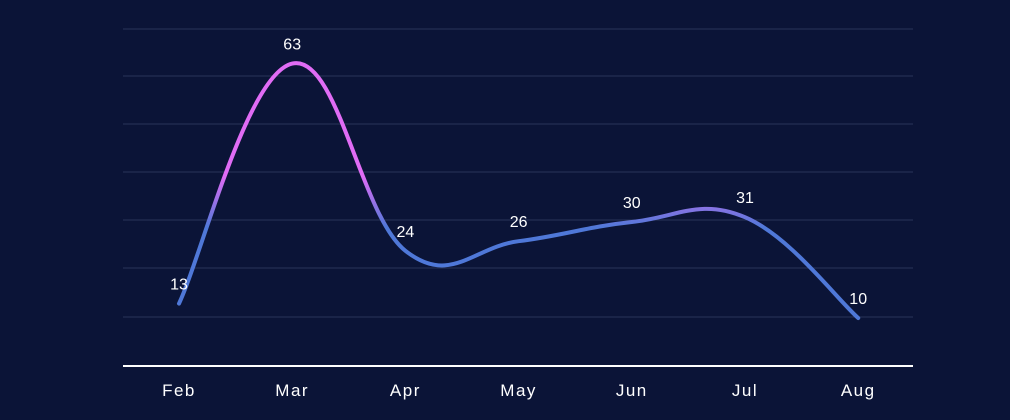  I want to click on data-label: 26, so click(519, 222).